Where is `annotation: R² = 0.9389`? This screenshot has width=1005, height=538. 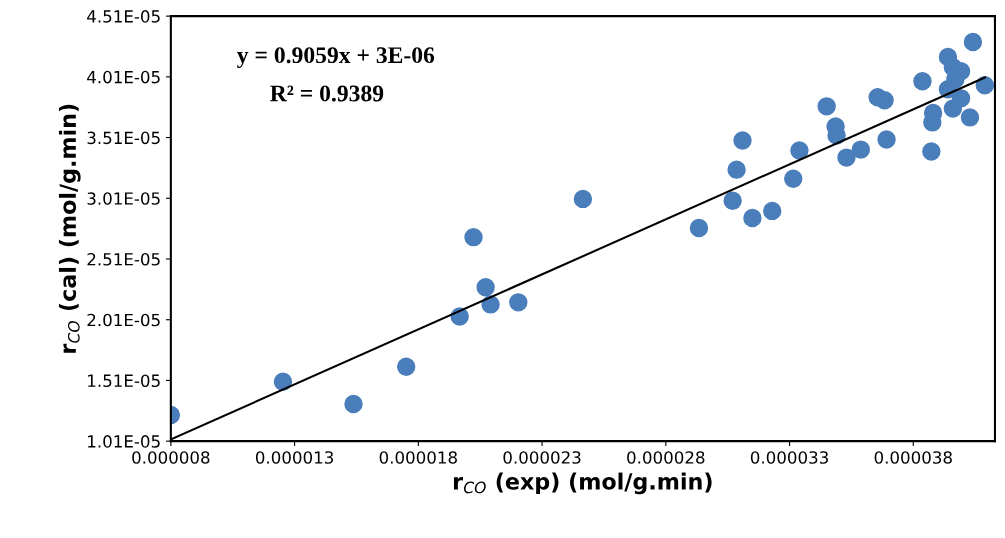 annotation: R² = 0.9389 is located at coordinates (327, 93).